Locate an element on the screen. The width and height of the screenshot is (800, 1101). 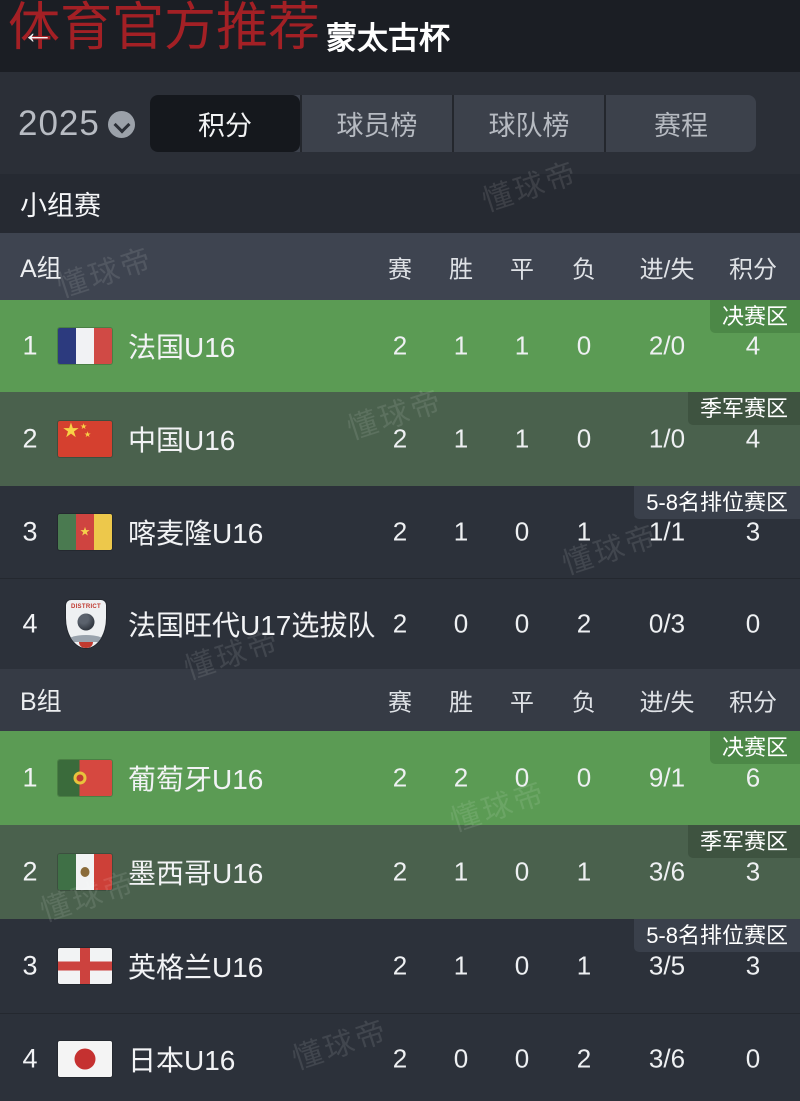
stat-goals: 9/1 is located at coordinates (667, 777).